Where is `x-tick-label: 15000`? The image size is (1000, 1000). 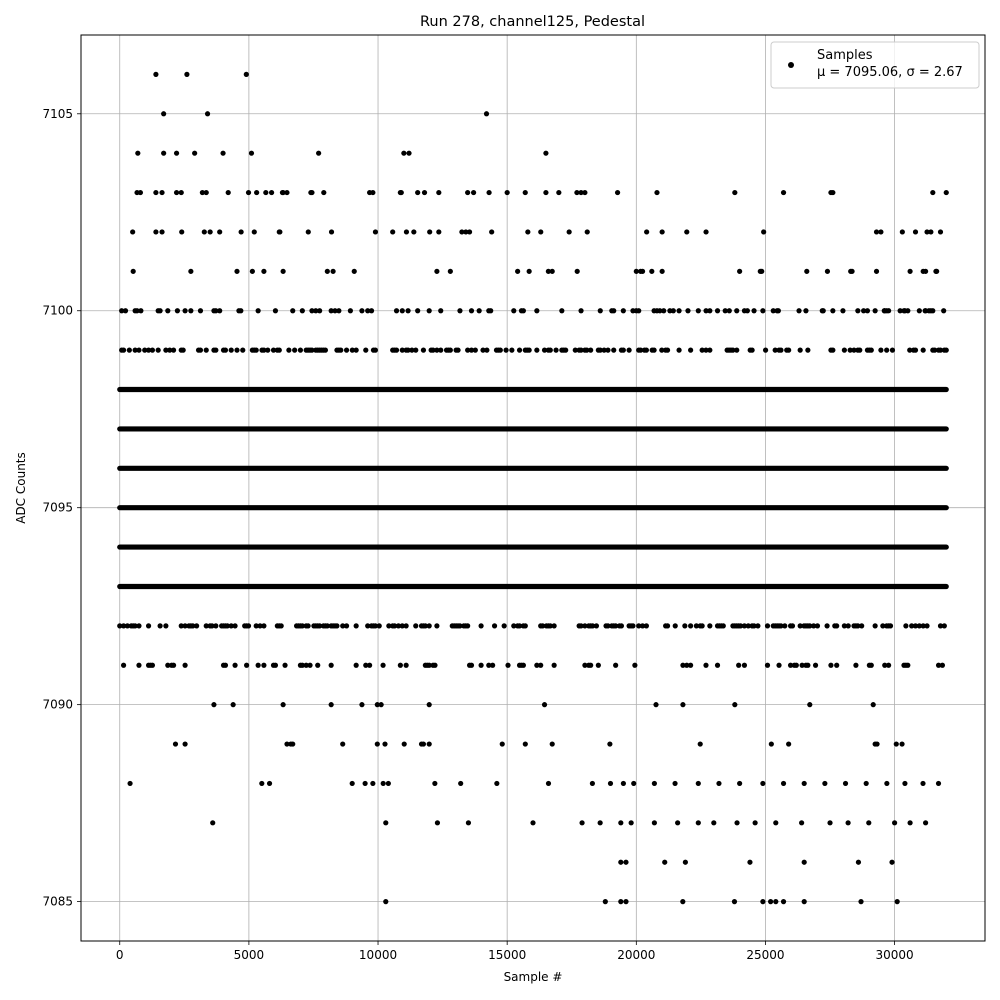
x-tick-label: 15000 is located at coordinates (507, 955).